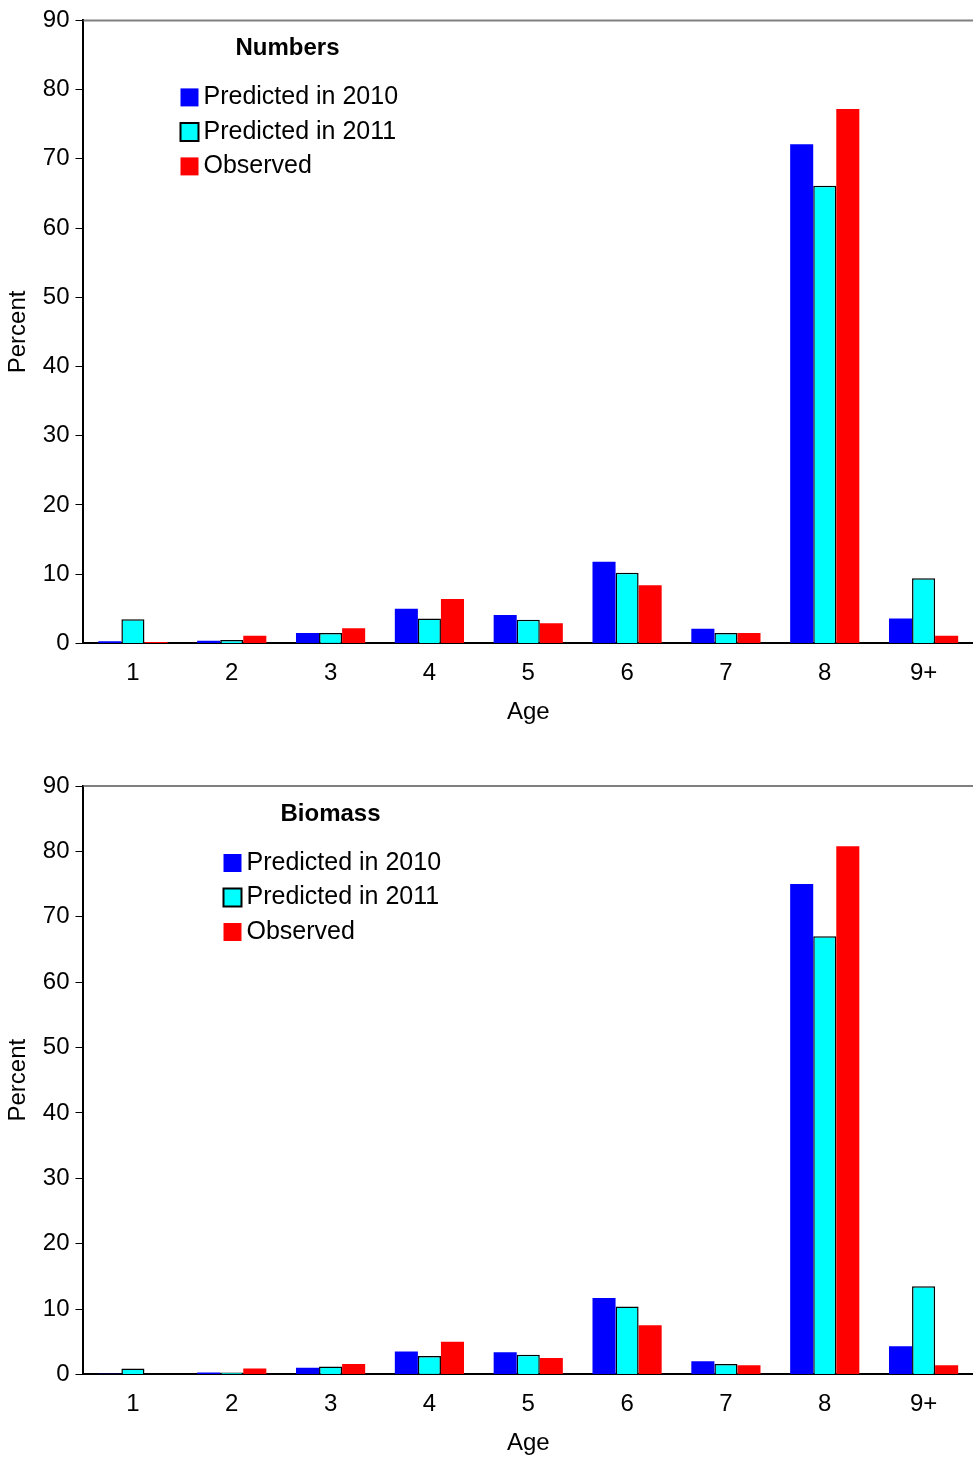  What do you see at coordinates (330, 812) in the screenshot?
I see `text: Biomass` at bounding box center [330, 812].